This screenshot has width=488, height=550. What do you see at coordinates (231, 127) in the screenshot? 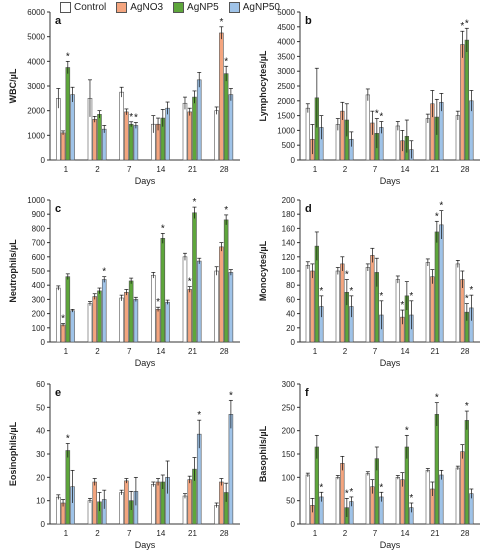
I see `bar-a-agnp50-day28` at bounding box center [231, 127].